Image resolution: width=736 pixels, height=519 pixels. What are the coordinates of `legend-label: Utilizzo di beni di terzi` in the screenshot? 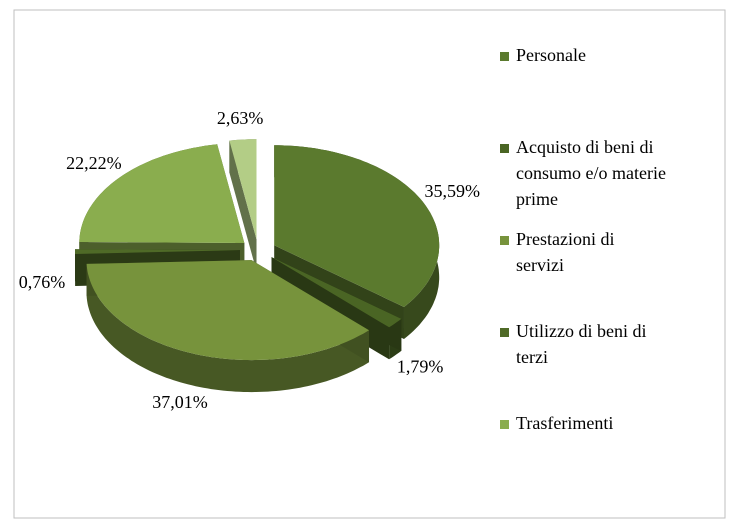 It's located at (583, 344).